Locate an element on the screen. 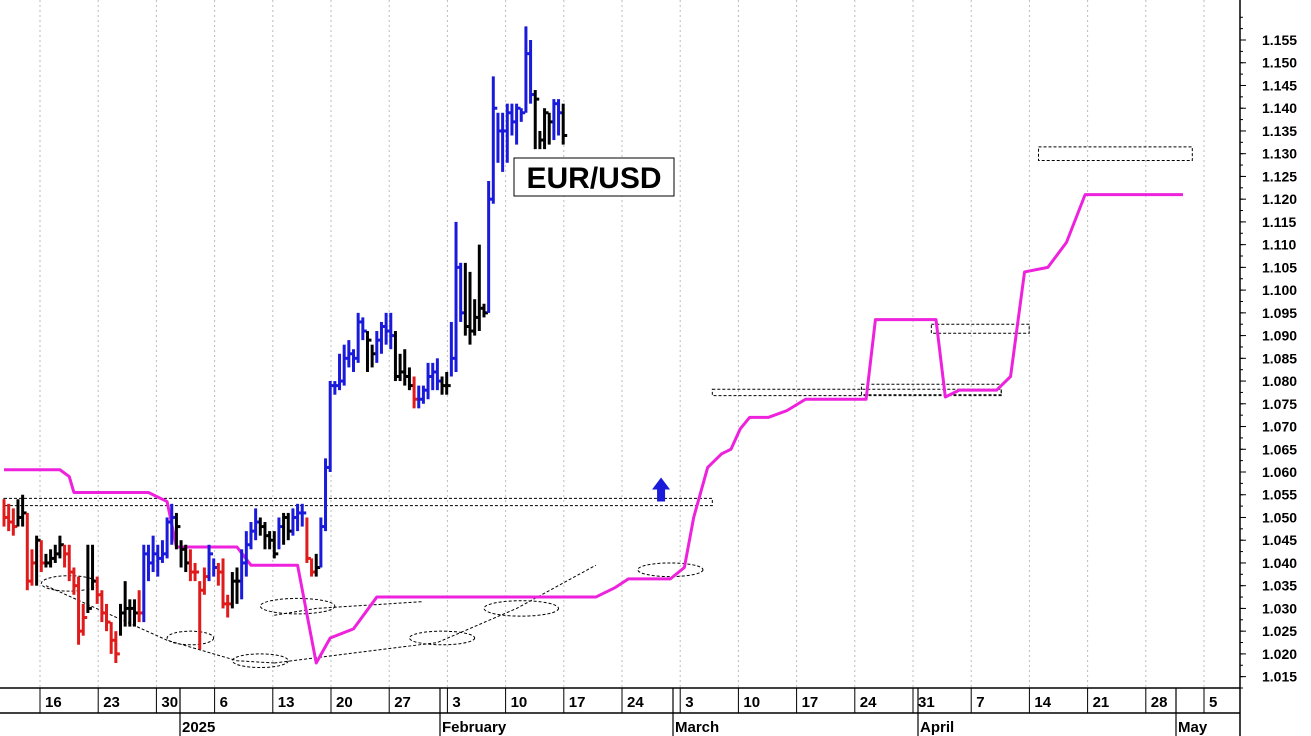 This screenshot has width=1311, height=736. y-tick-label-21: 1.120 is located at coordinates (1279, 199).